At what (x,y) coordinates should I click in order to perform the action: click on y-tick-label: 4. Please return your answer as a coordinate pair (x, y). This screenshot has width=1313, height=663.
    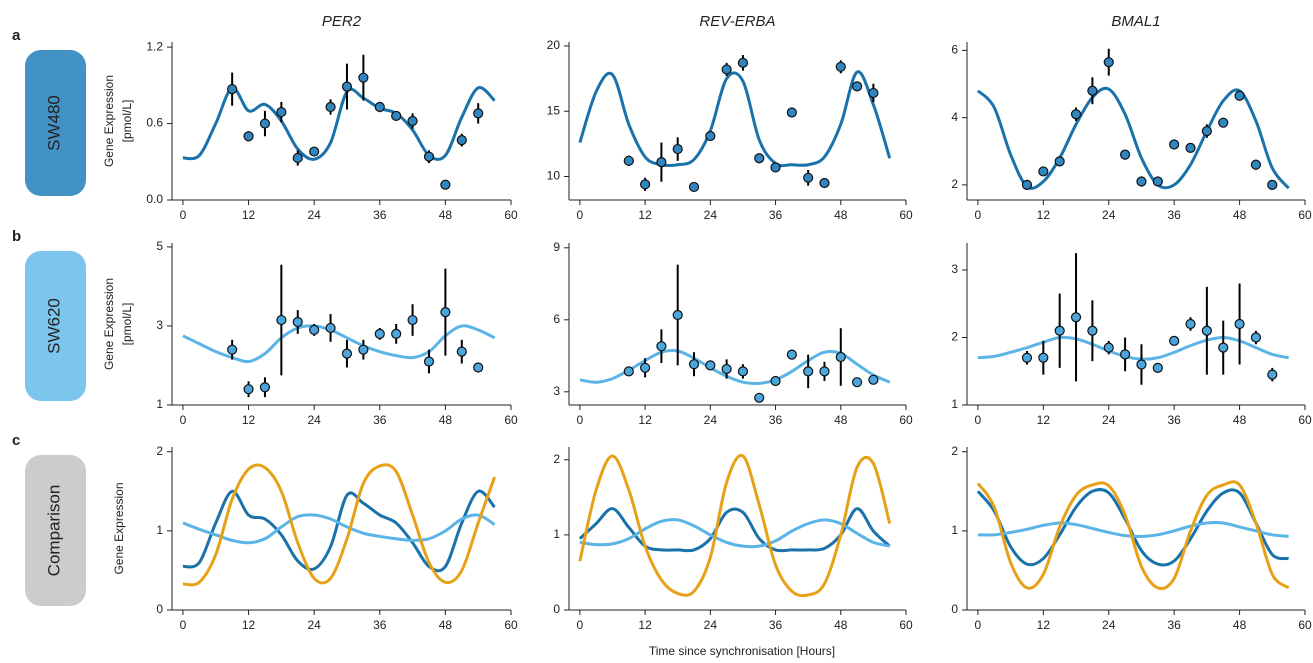
    Looking at the image, I should click on (954, 117).